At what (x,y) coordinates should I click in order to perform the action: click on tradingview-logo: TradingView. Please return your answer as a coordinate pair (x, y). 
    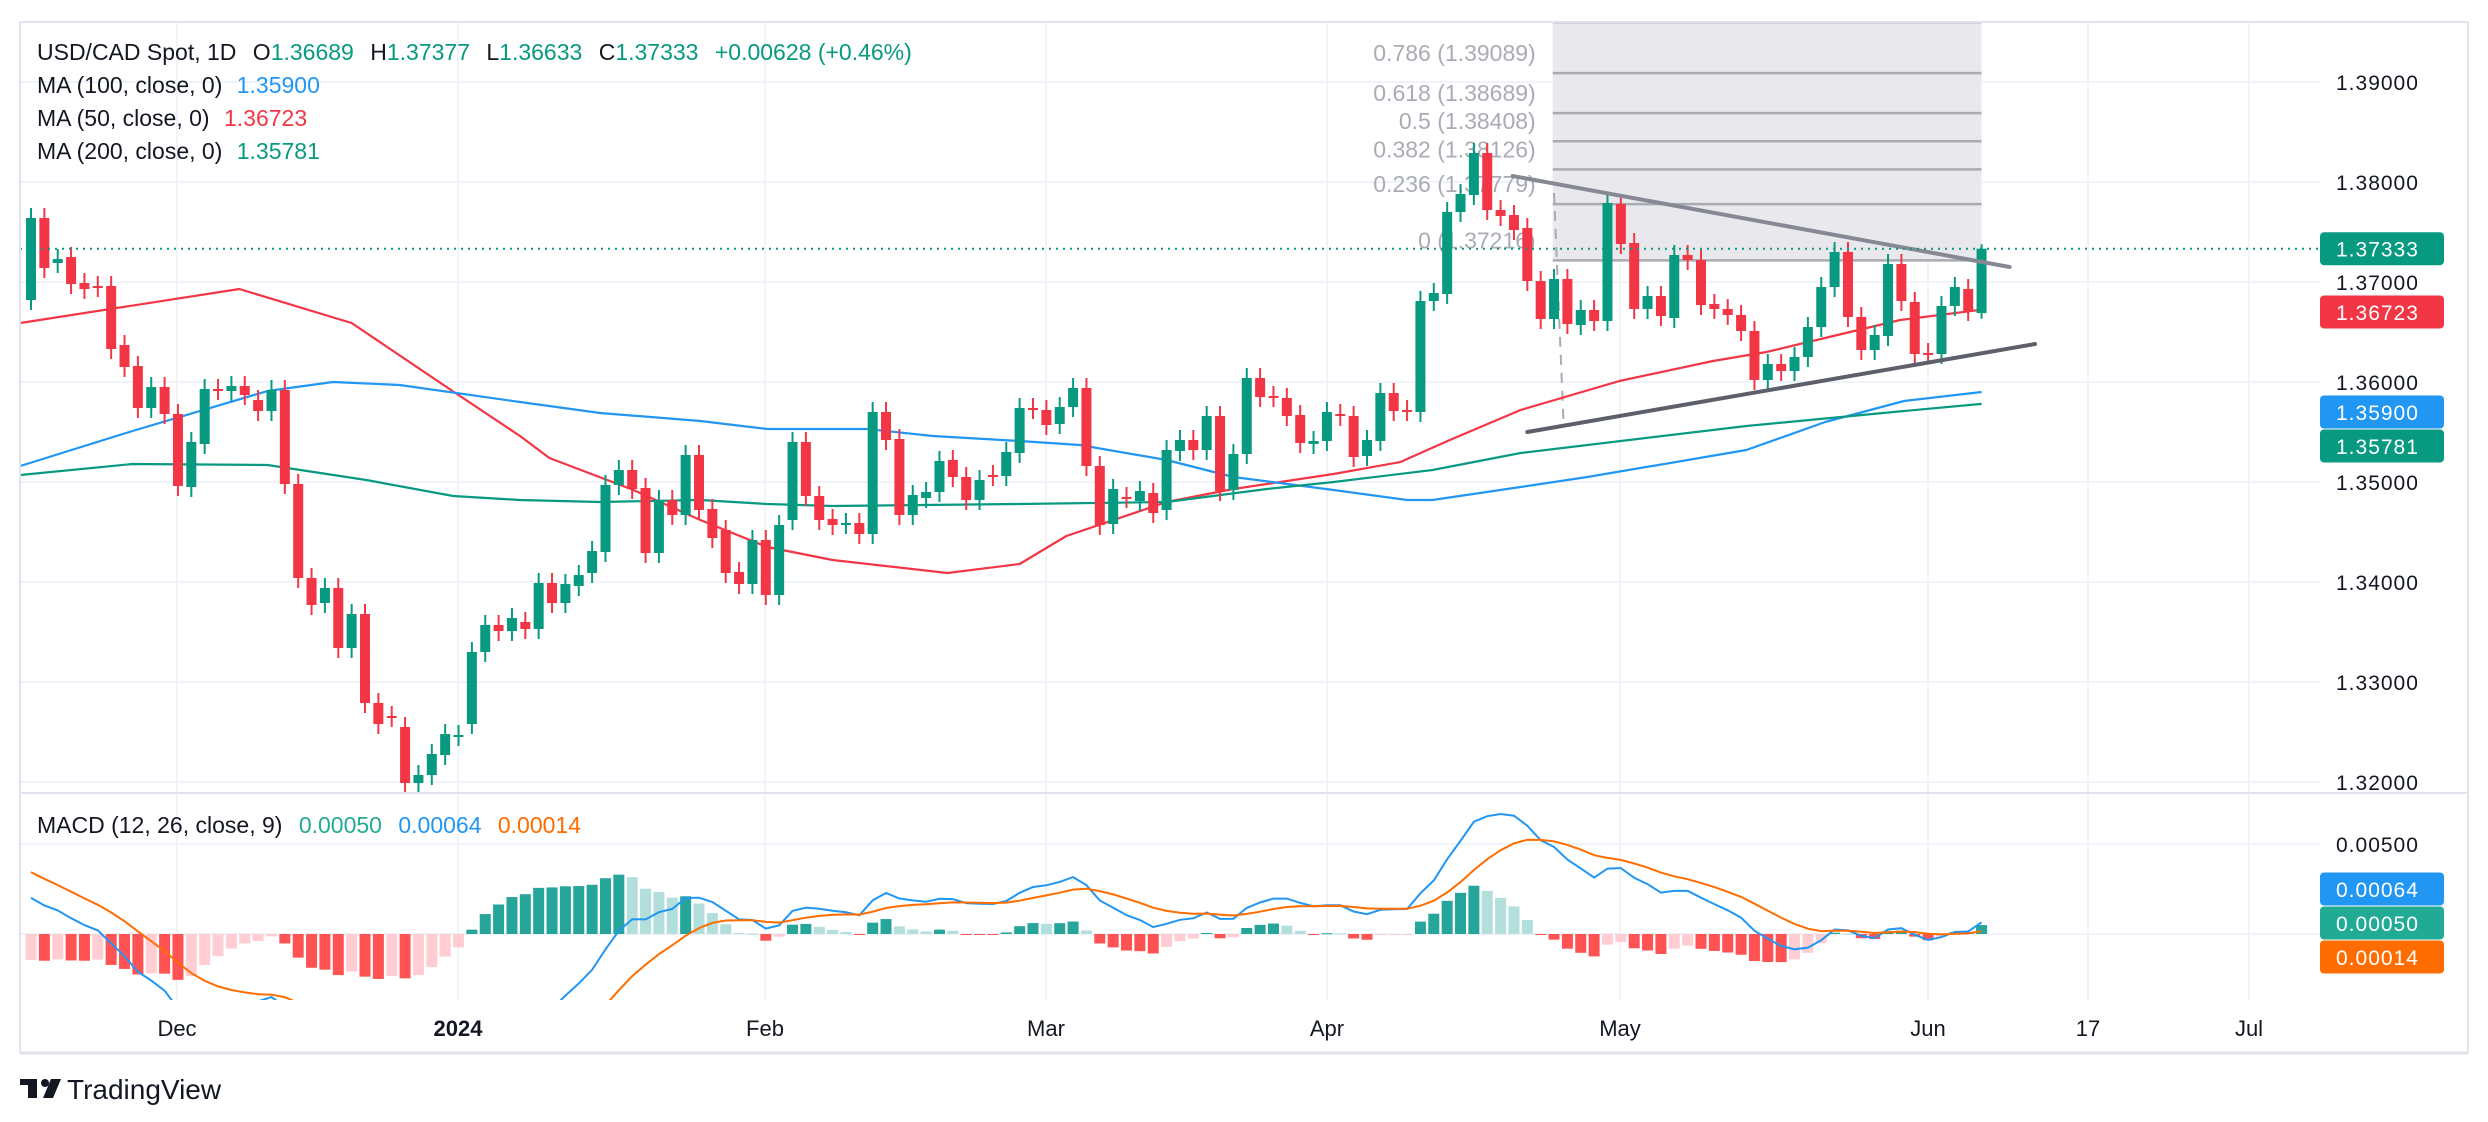
    Looking at the image, I should click on (121, 1089).